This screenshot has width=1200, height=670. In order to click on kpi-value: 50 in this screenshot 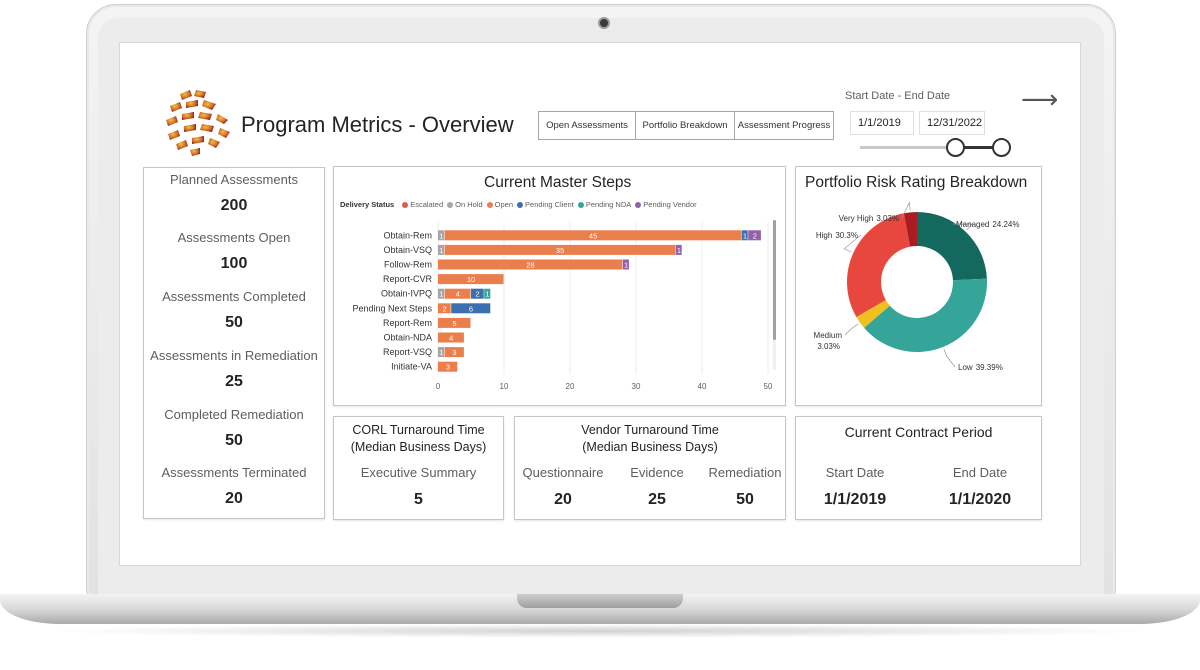, I will do `click(234, 322)`.